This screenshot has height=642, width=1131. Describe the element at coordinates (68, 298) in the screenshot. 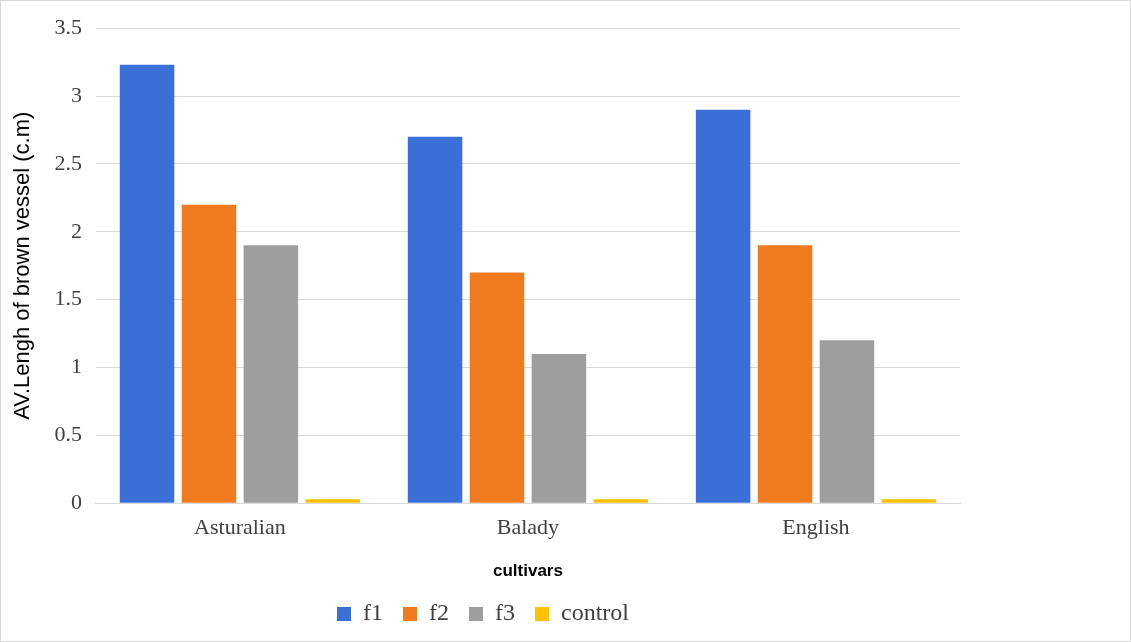

I see `y-tick-label: 1.5` at that location.